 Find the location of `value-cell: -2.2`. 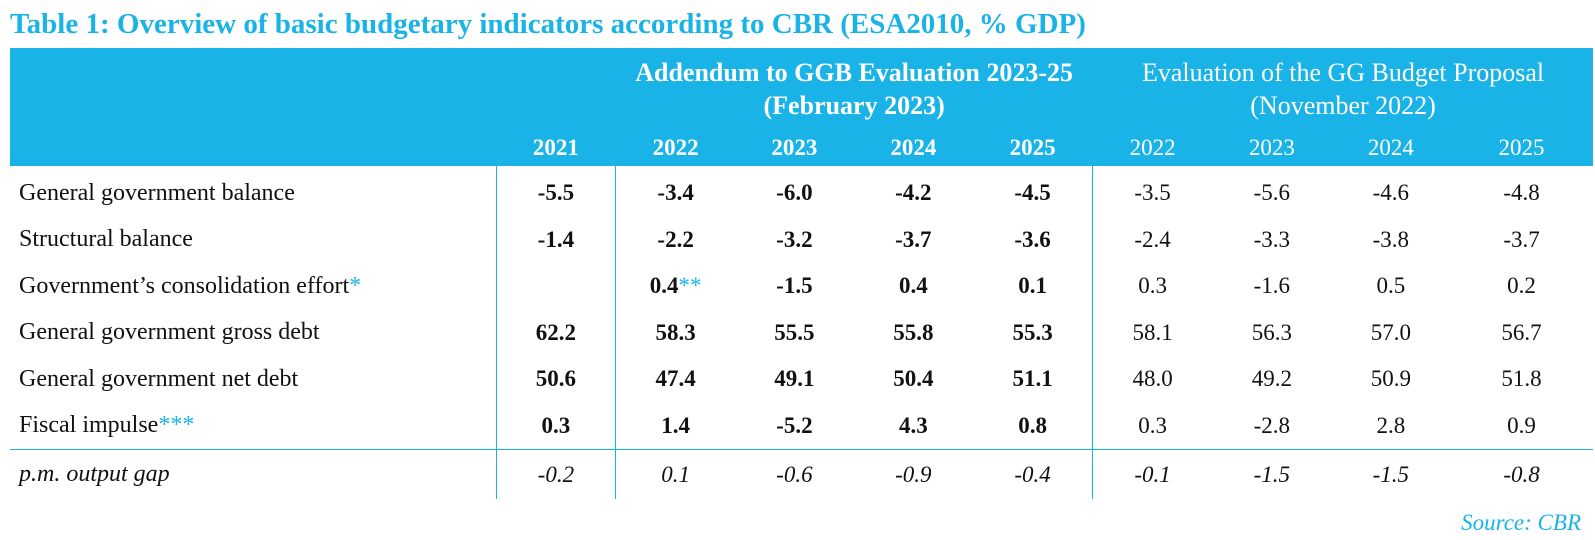

value-cell: -2.2 is located at coordinates (675, 239).